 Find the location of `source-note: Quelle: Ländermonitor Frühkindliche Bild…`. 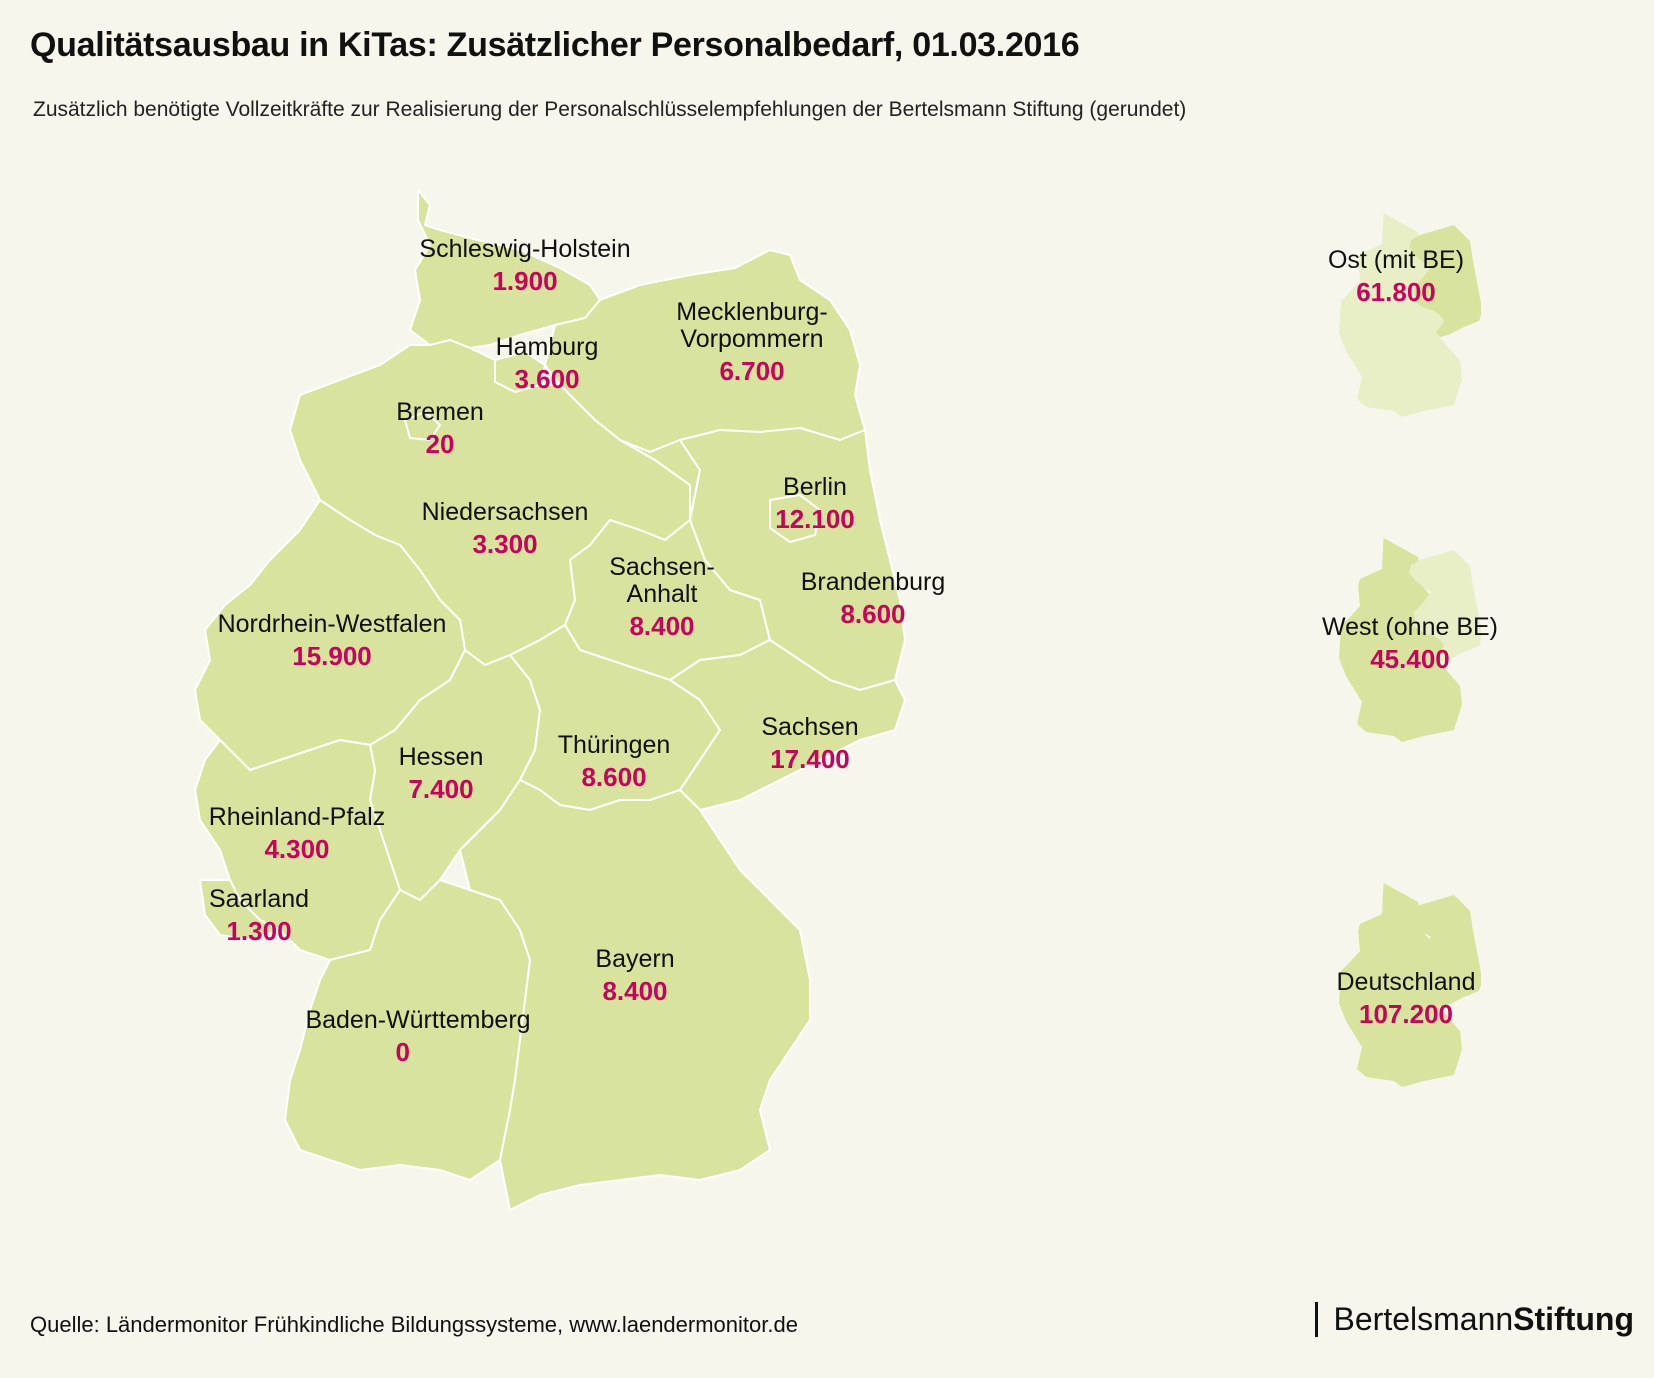

source-note: Quelle: Ländermonitor Frühkindliche Bild… is located at coordinates (414, 1324).